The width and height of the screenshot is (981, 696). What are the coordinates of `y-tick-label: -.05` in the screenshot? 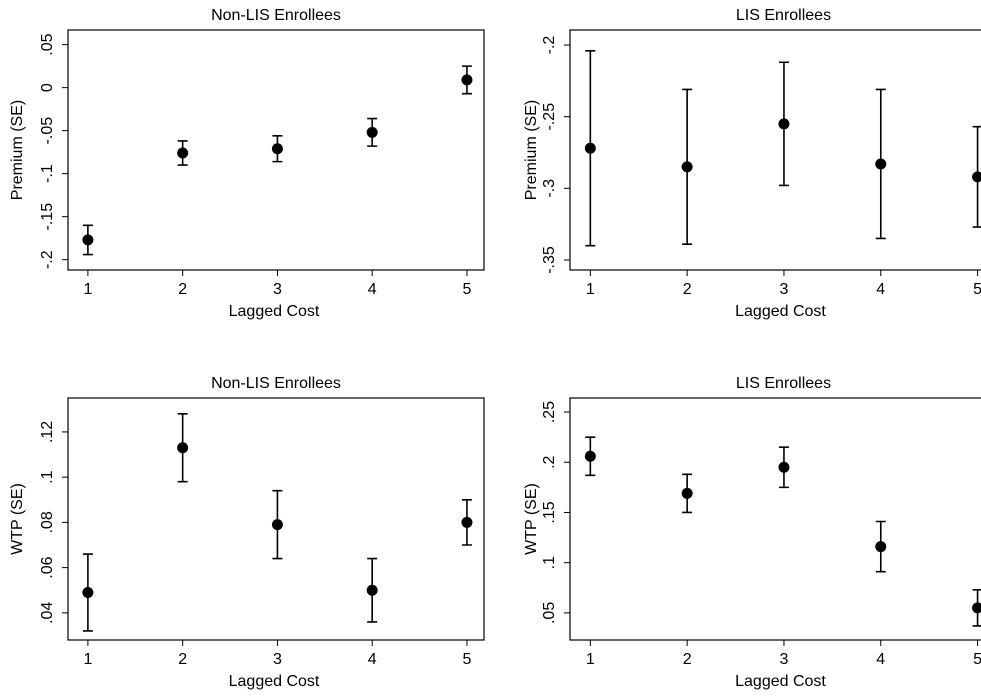 It's located at (47, 131).